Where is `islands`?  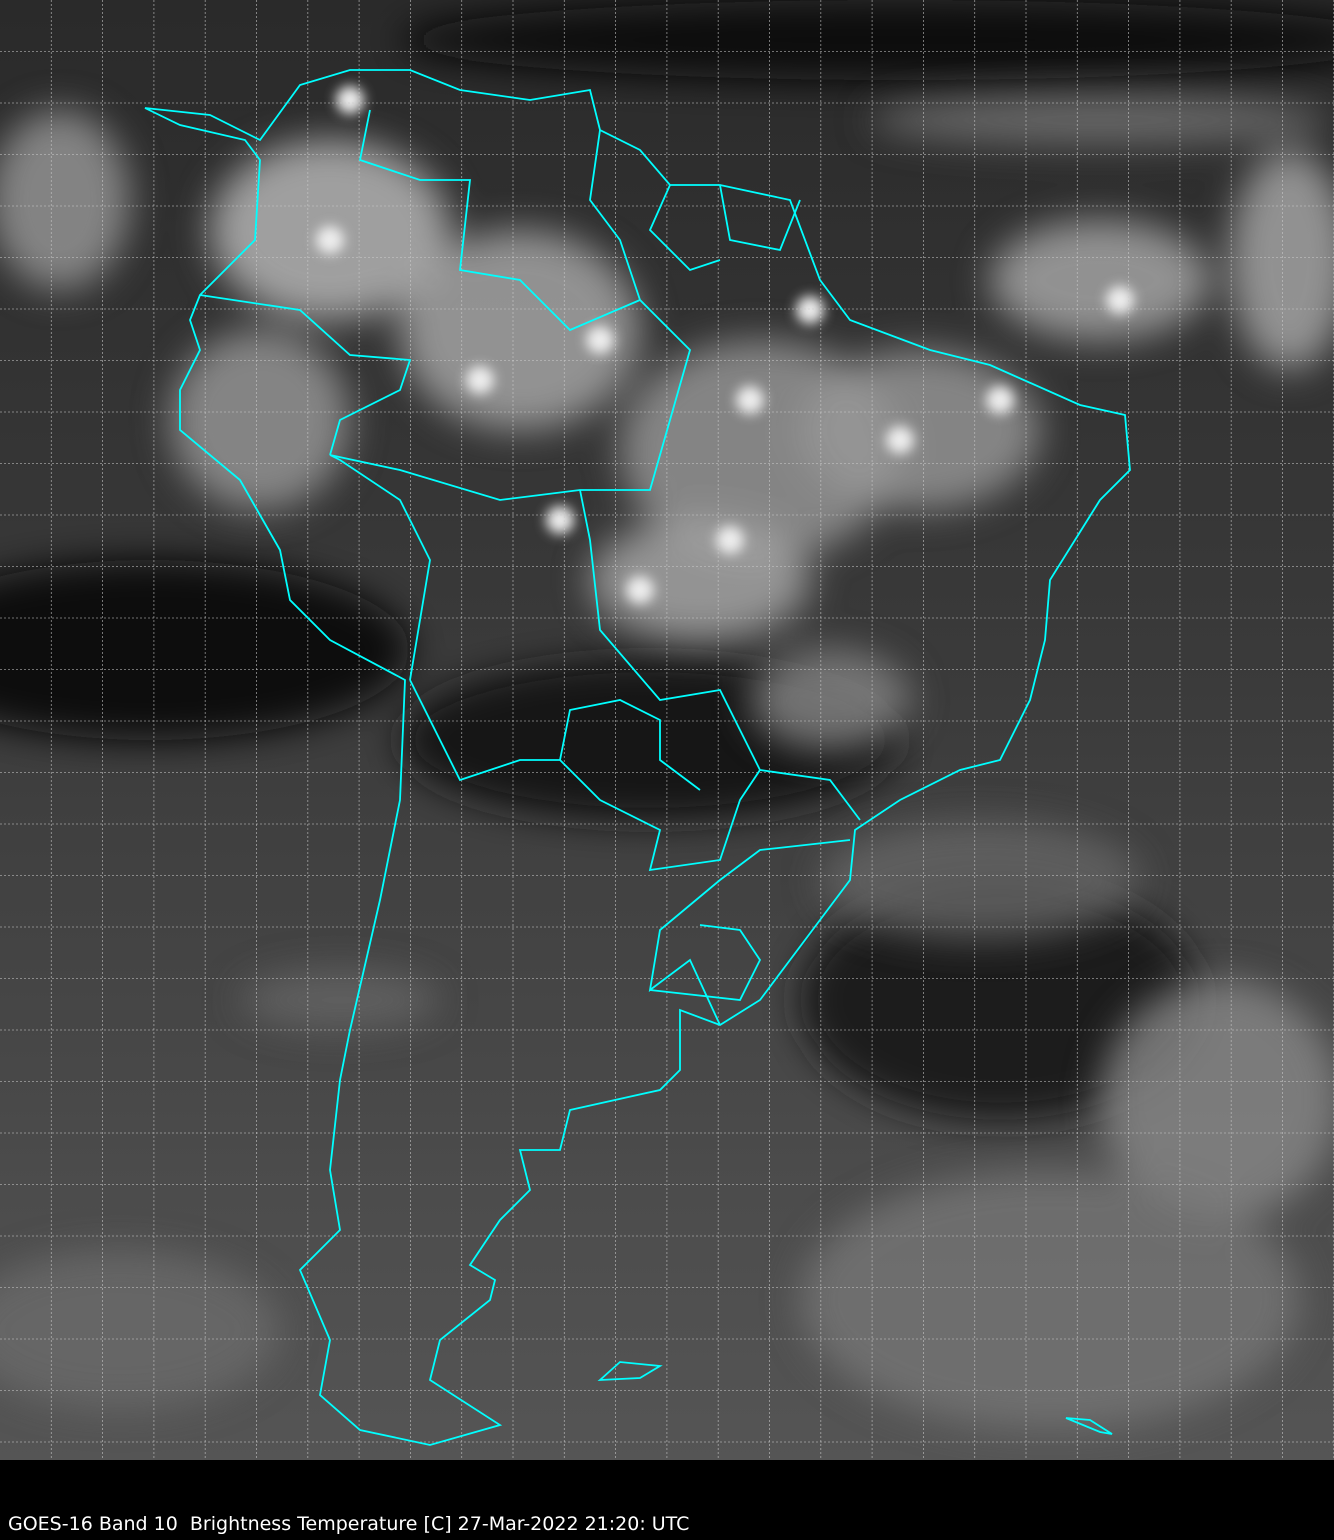
islands is located at coordinates (855, 1398).